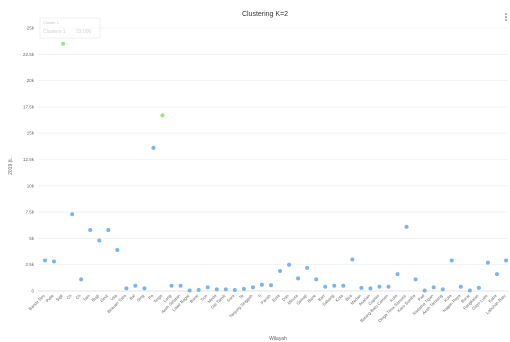  What do you see at coordinates (31, 133) in the screenshot?
I see `y-tick-label: 15k` at bounding box center [31, 133].